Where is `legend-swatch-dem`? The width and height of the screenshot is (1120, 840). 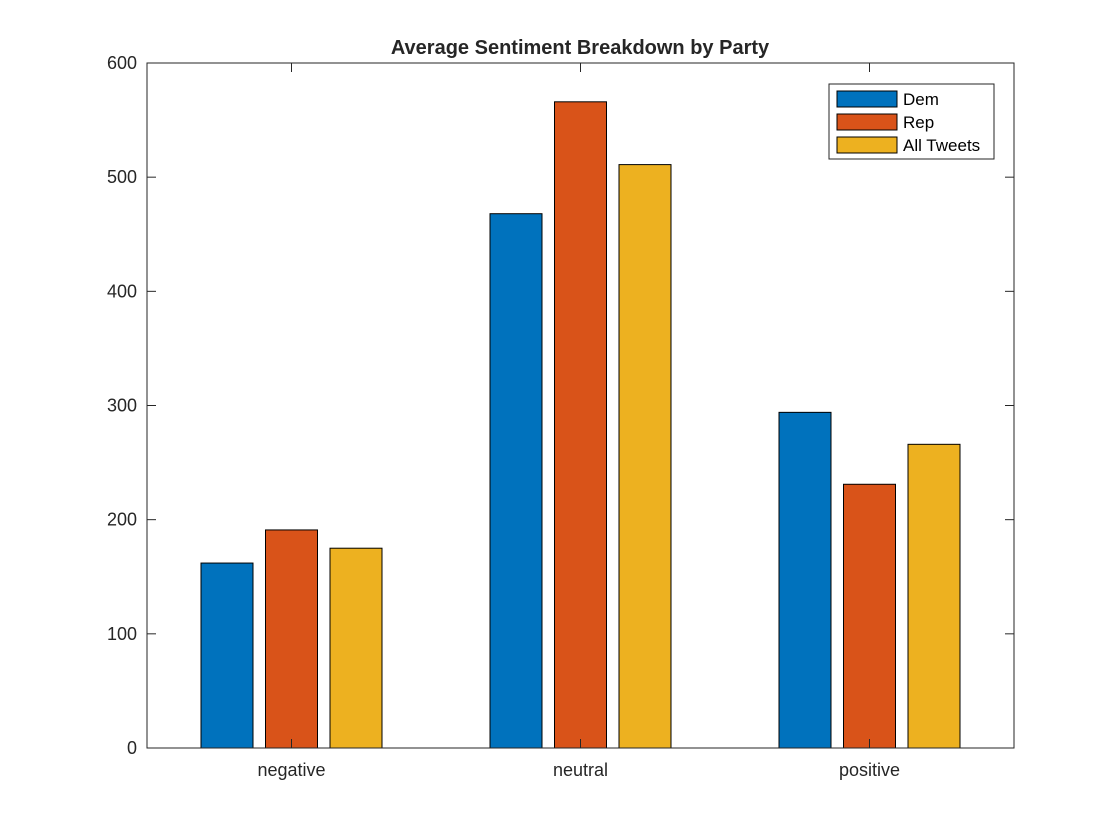
legend-swatch-dem is located at coordinates (867, 99).